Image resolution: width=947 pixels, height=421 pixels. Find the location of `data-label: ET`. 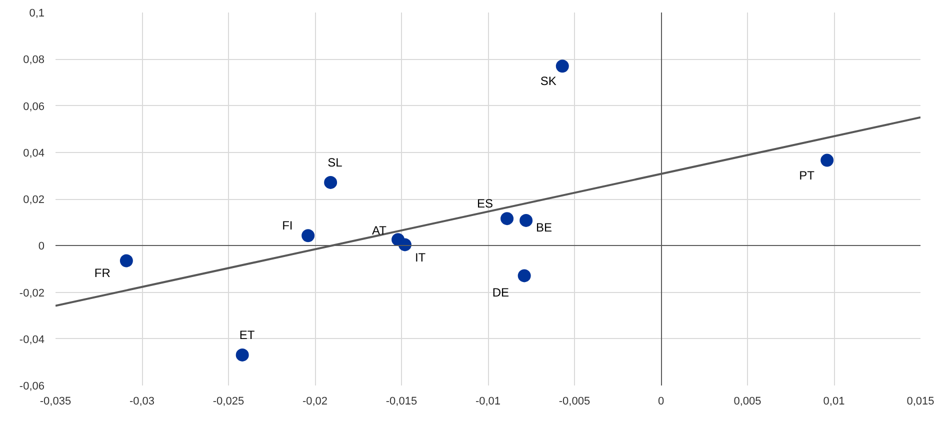

data-label: ET is located at coordinates (247, 335).